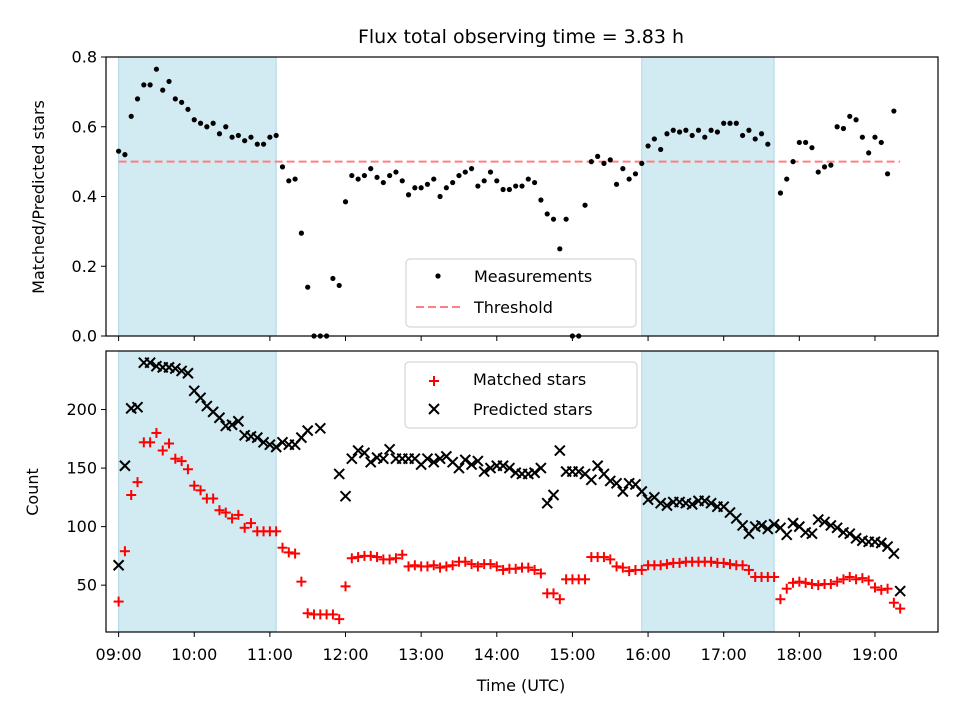  Describe the element at coordinates (119, 654) in the screenshot. I see `x-tick-label: 09:00` at that location.